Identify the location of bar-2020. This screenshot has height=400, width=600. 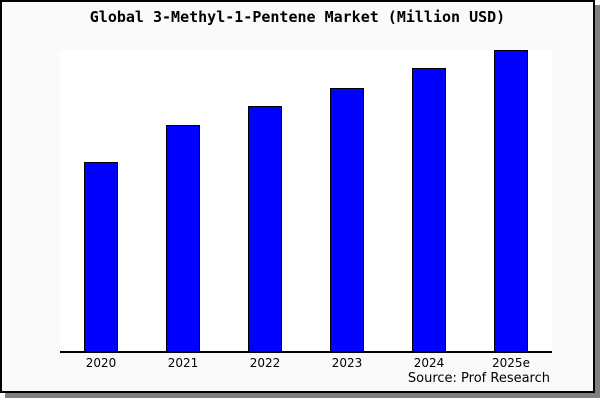
(101, 256).